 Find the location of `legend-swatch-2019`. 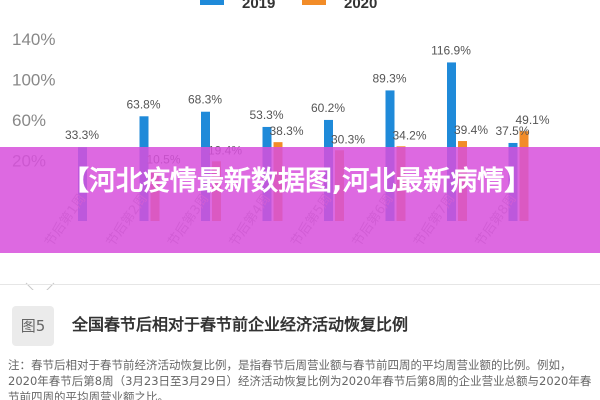

legend-swatch-2019 is located at coordinates (212, 2).